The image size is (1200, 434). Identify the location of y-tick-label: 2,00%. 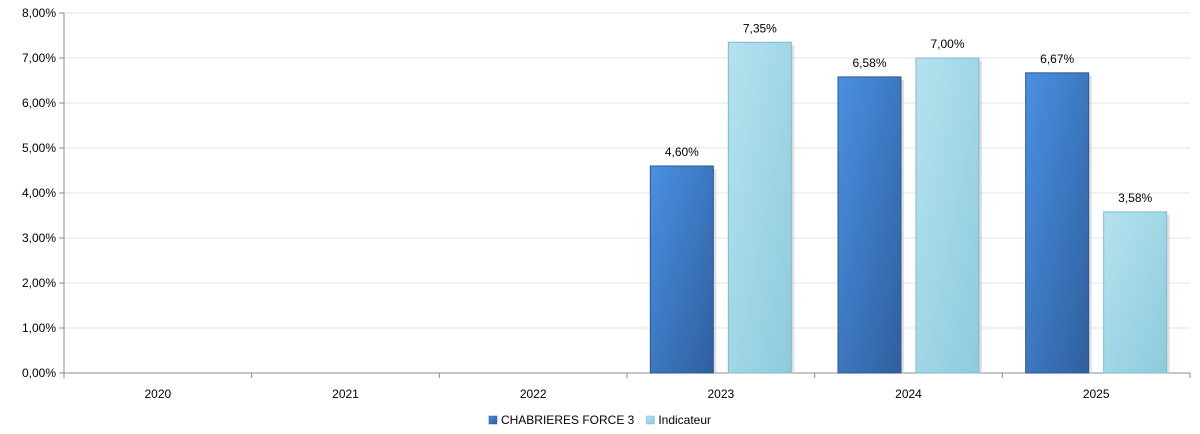
(39, 283).